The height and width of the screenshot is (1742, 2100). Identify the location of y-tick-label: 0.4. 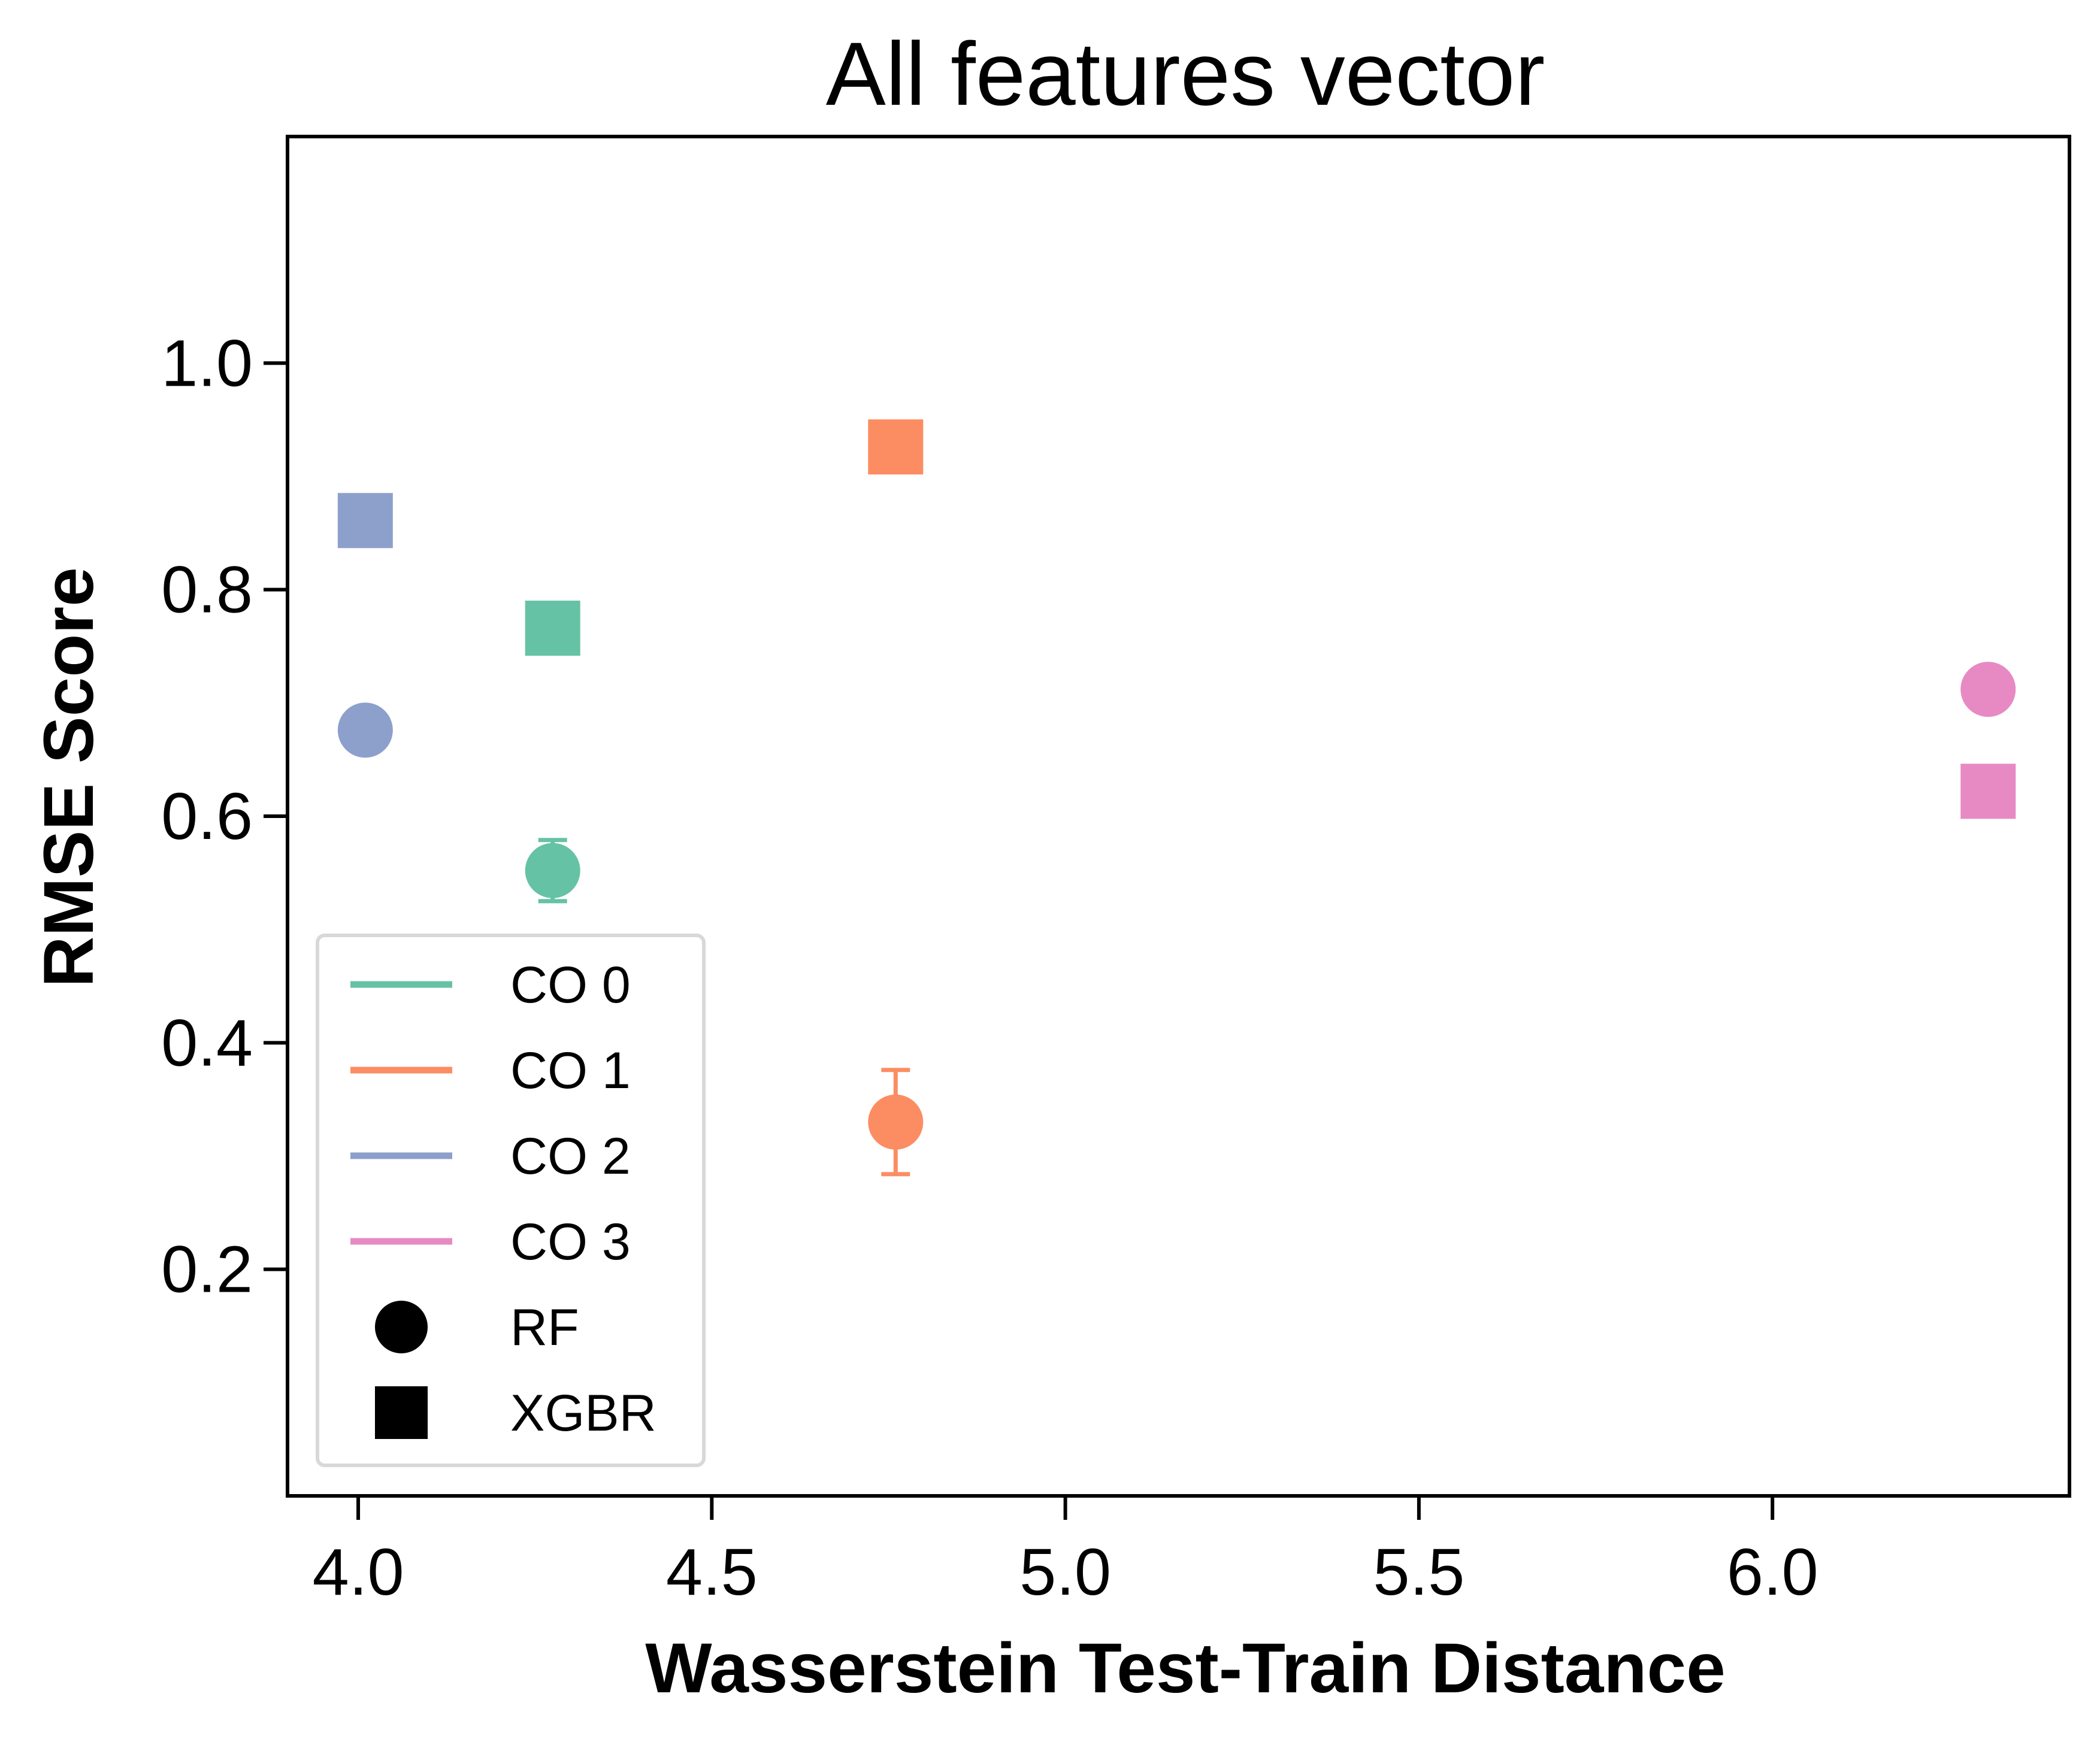
(207, 1043).